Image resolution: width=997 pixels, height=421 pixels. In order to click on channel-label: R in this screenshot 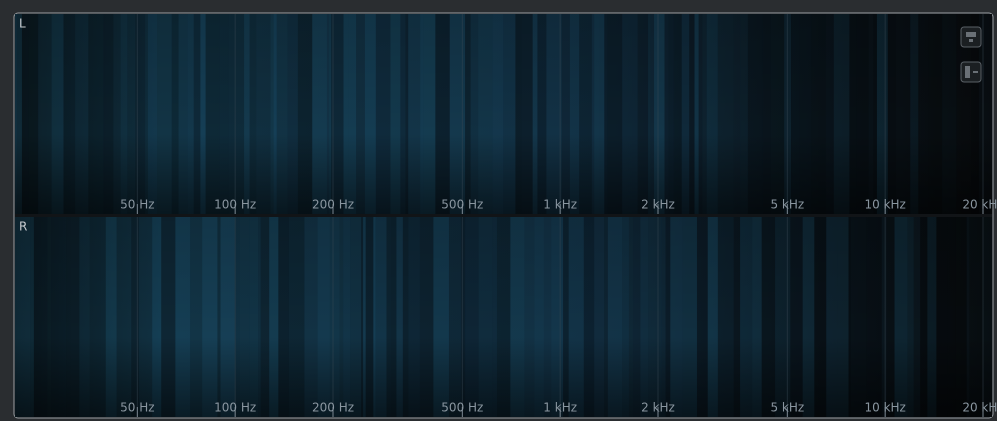, I will do `click(23, 227)`.